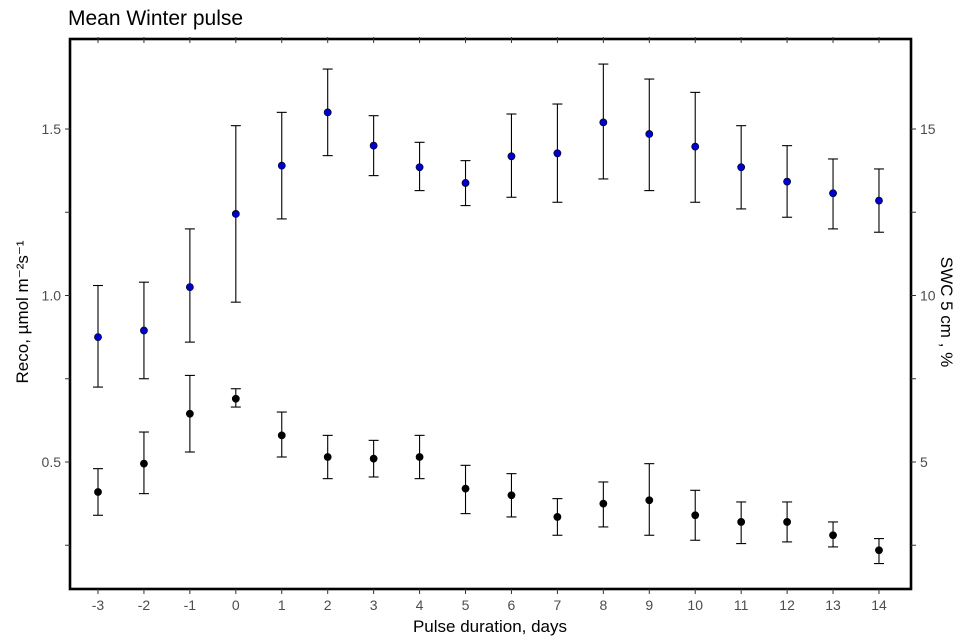 This screenshot has height=643, width=969. Describe the element at coordinates (374, 605) in the screenshot. I see `x-tick-label: 3` at that location.